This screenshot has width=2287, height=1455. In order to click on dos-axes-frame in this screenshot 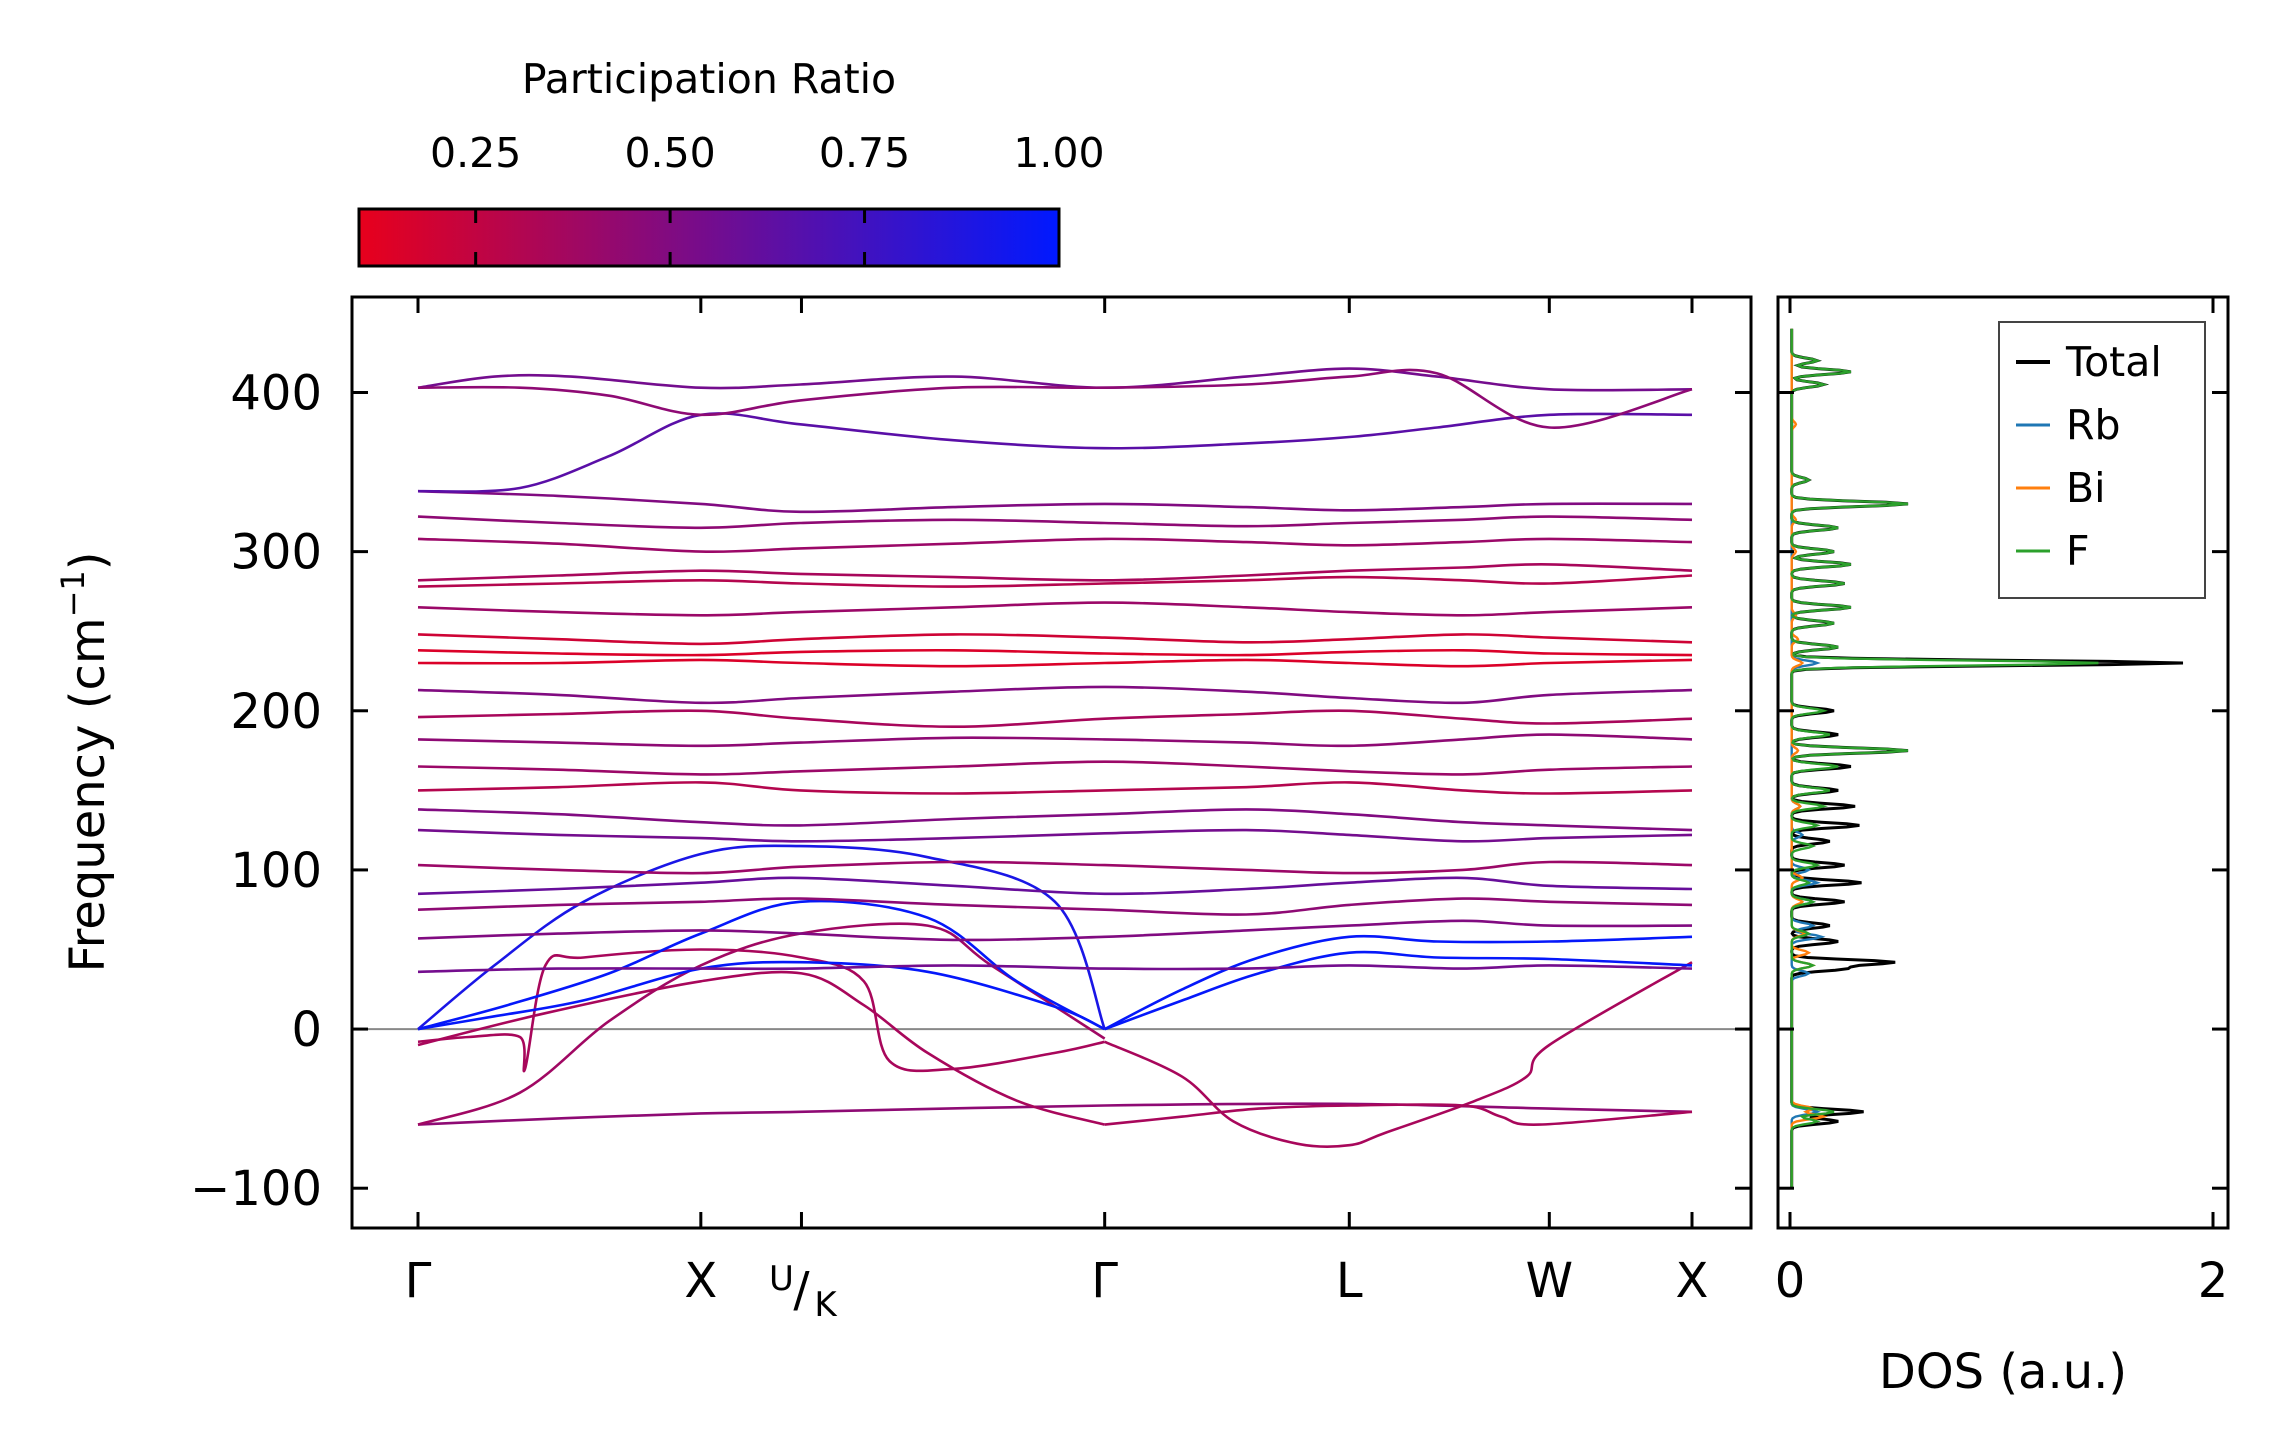, I will do `click(2003, 762)`.